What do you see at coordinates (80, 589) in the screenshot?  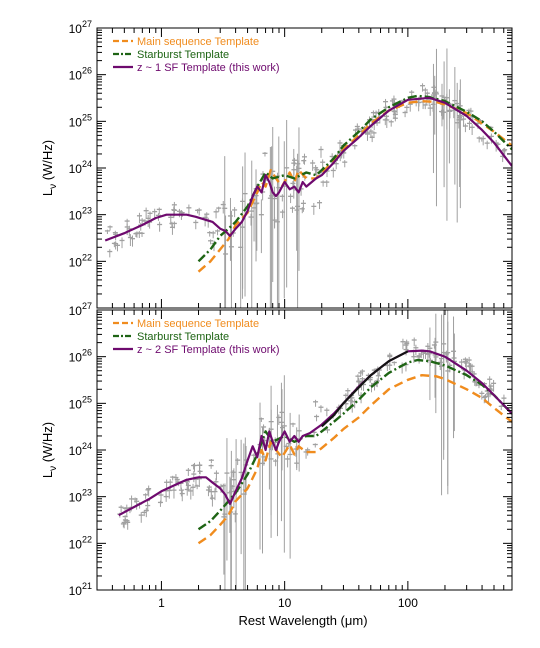 I see `y-tick-label: 1021` at bounding box center [80, 589].